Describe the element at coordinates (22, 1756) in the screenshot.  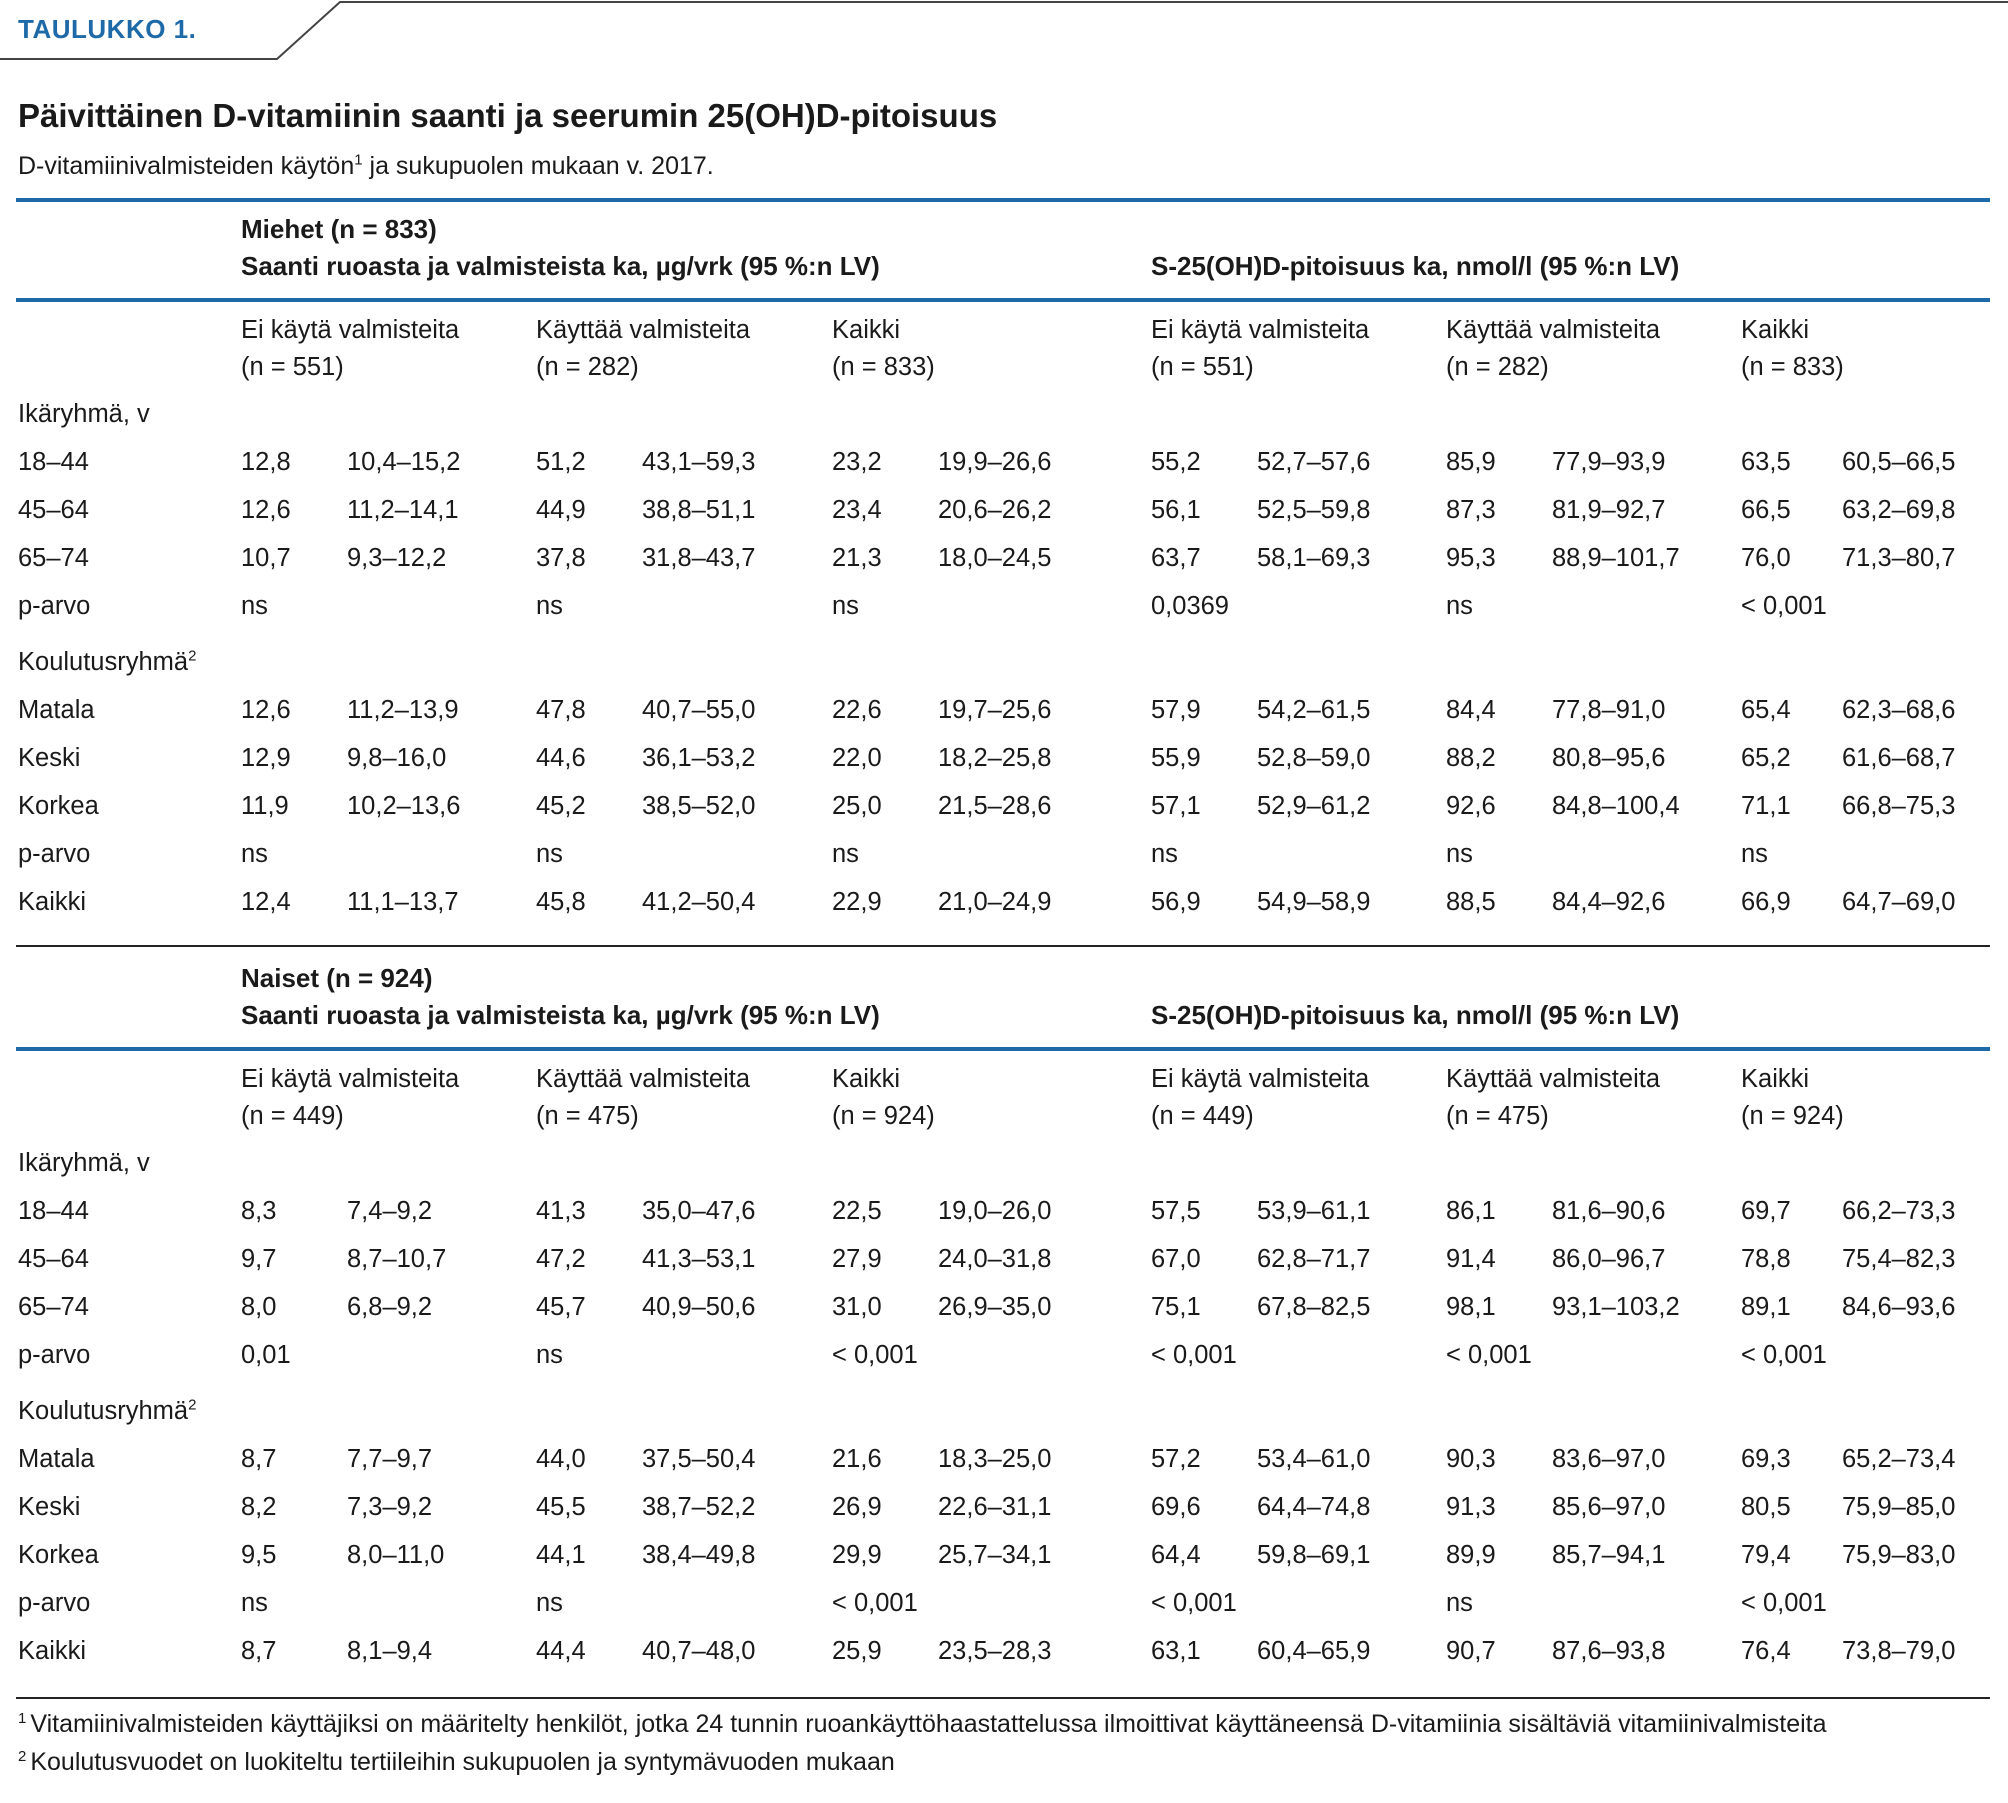
I see `footnote-2-marker: 2` at that location.